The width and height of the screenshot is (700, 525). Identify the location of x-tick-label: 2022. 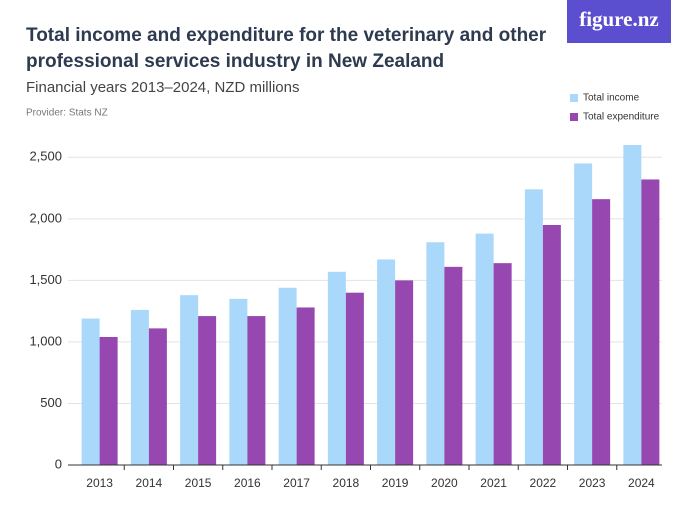
(543, 483).